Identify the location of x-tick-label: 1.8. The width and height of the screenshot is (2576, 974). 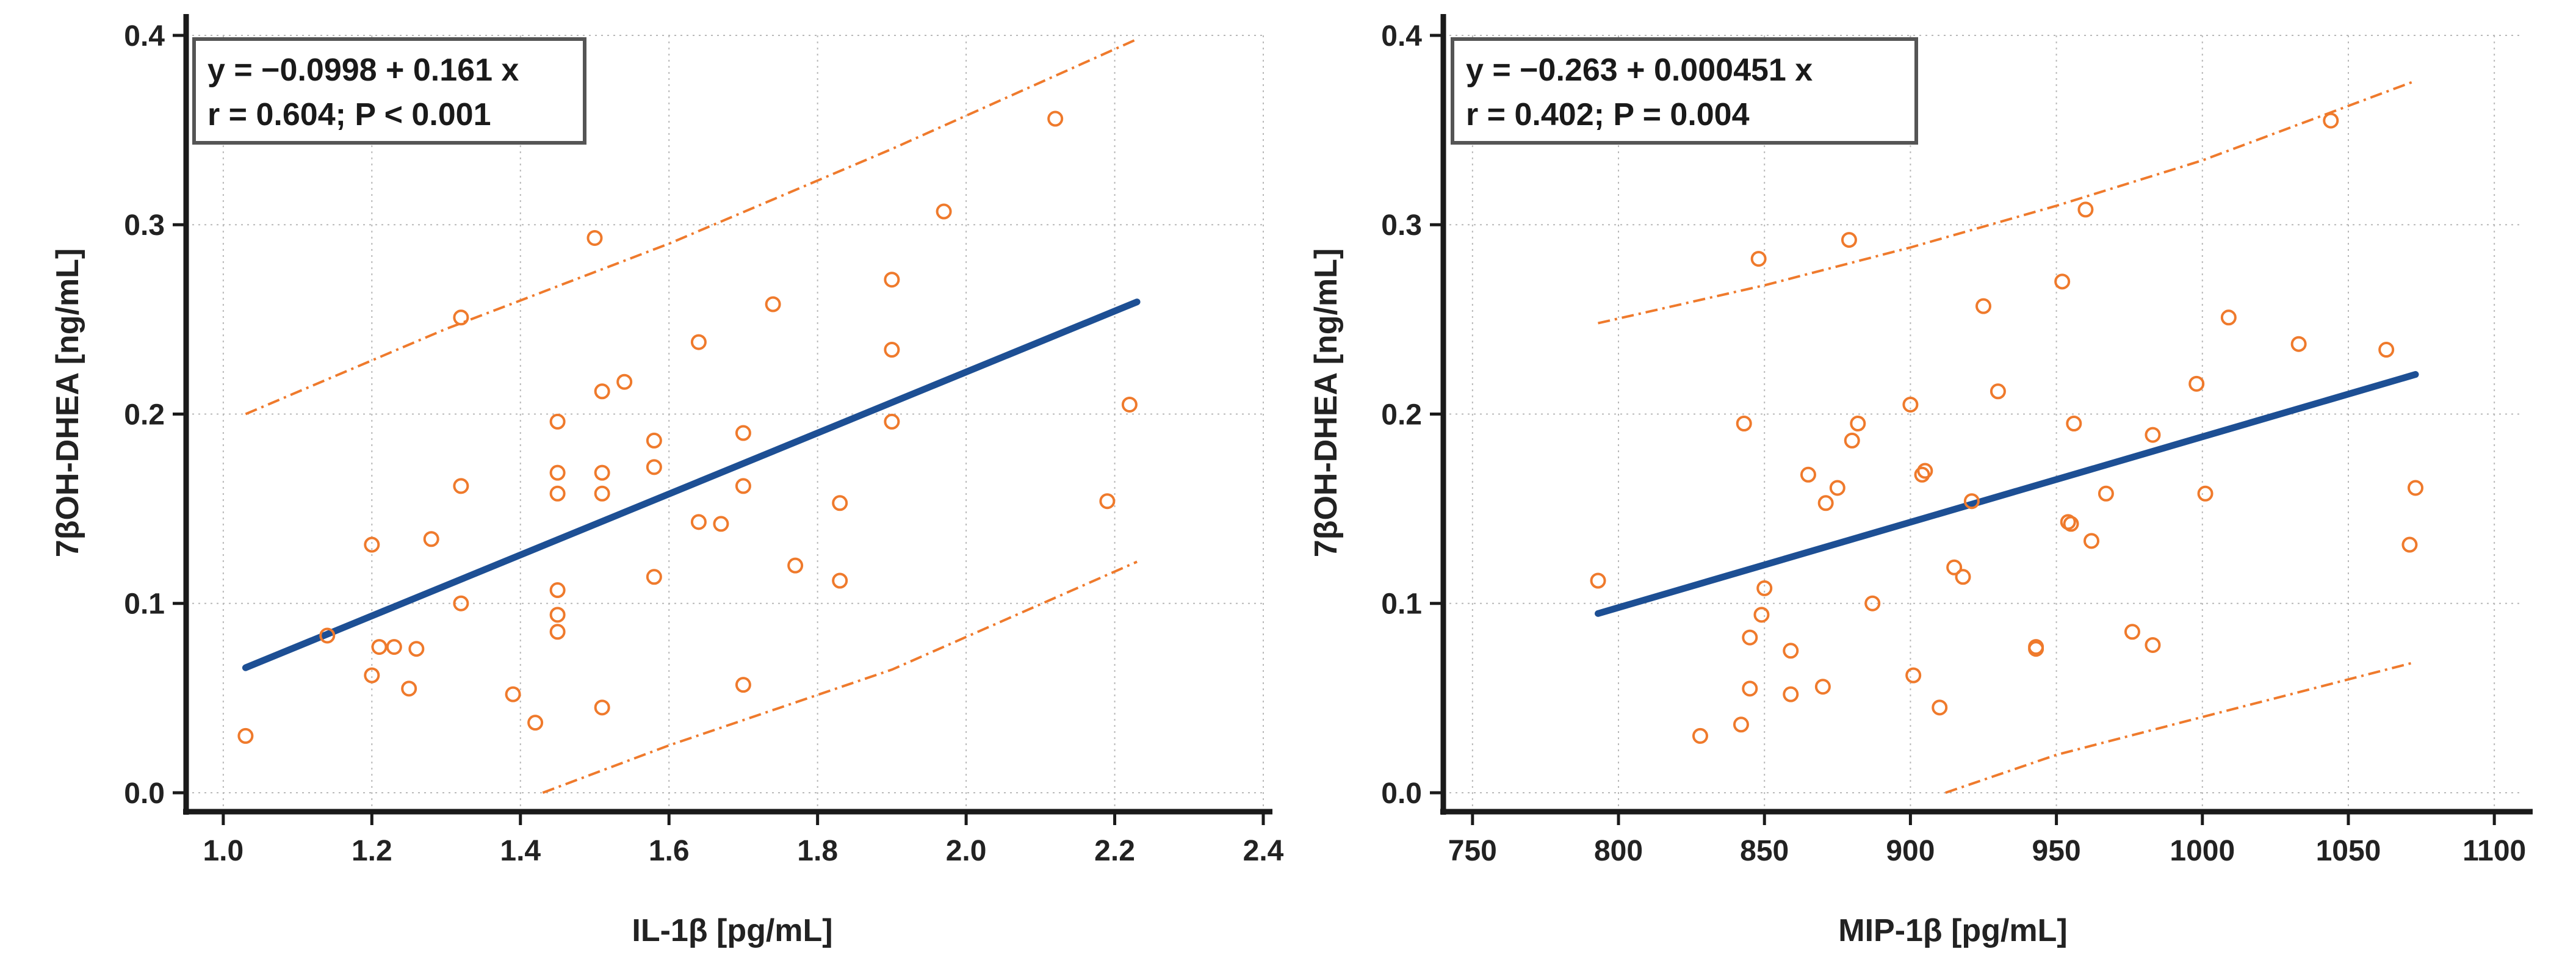
(817, 851).